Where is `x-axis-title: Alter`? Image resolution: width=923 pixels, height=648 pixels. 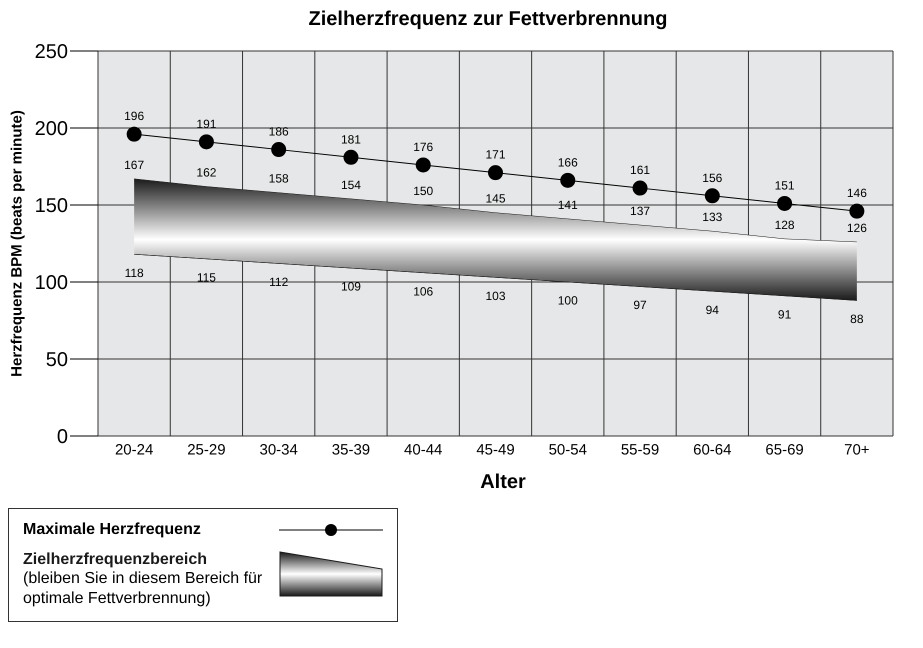 x-axis-title: Alter is located at coordinates (503, 482).